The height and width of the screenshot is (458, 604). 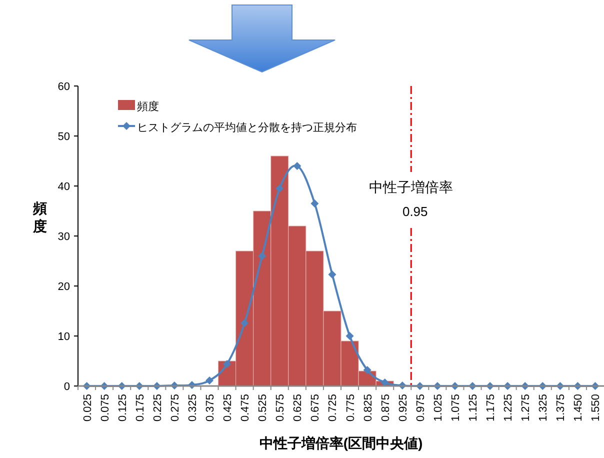 I want to click on x-tick-label: 1.075, so click(x=456, y=408).